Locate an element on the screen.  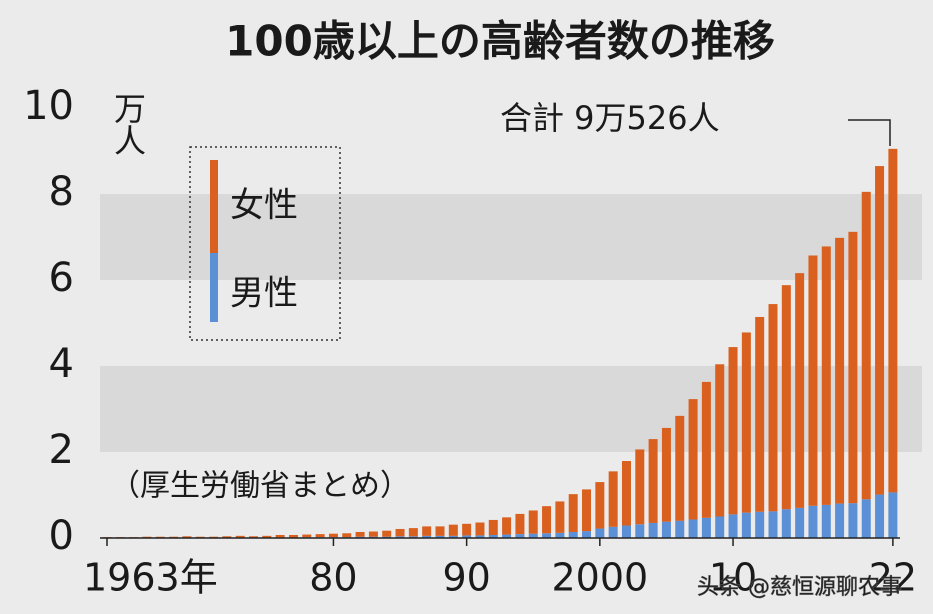
y-tick-label: 0 is located at coordinates (61, 536).